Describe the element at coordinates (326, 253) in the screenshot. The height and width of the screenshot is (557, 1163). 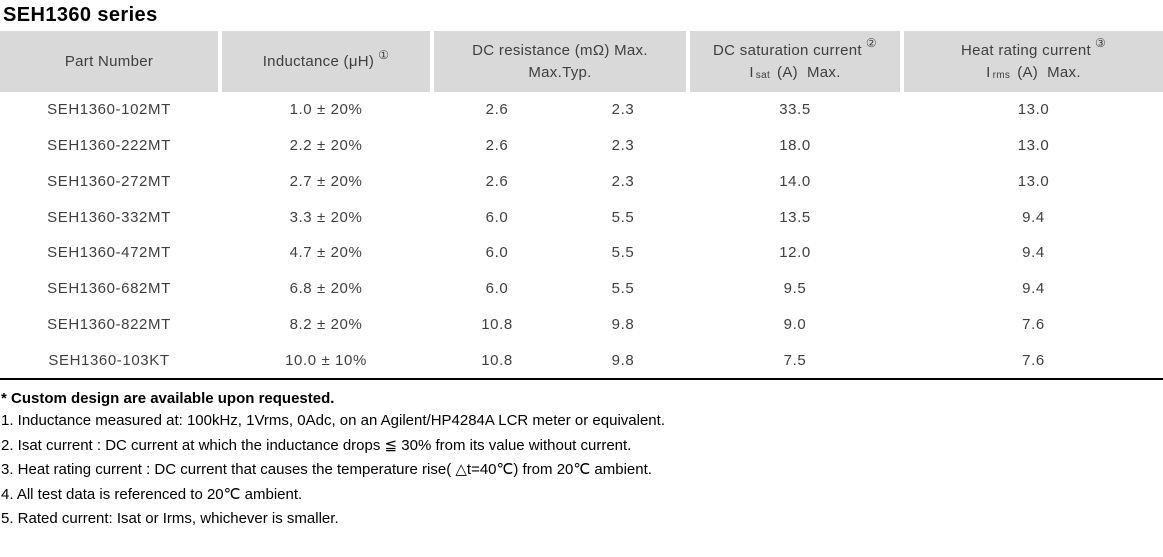
I see `inductance-cell: 4.7 ± 20%` at that location.